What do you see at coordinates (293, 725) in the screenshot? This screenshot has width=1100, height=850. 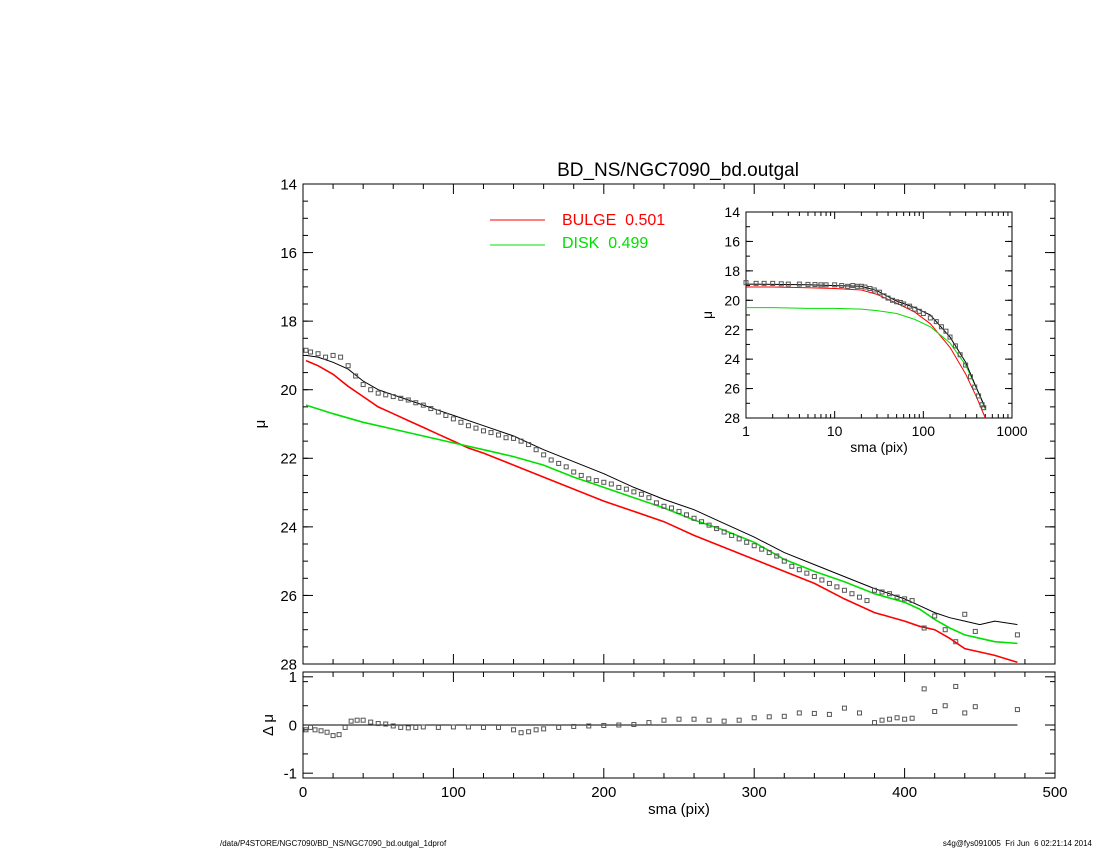 I see `resid-ytick-label: 0` at bounding box center [293, 725].